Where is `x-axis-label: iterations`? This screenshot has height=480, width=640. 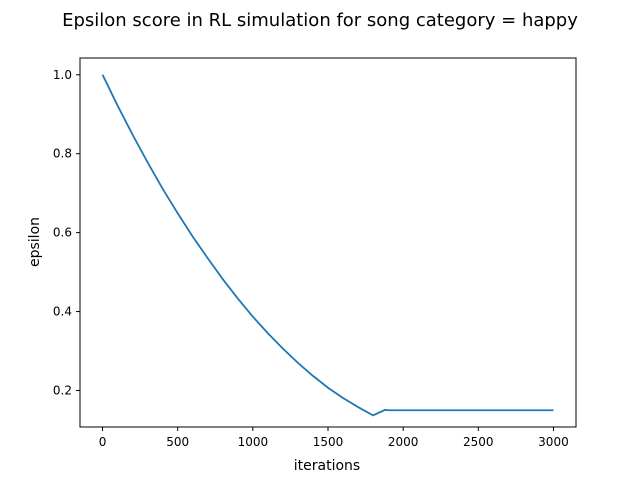 x-axis-label: iterations is located at coordinates (327, 466).